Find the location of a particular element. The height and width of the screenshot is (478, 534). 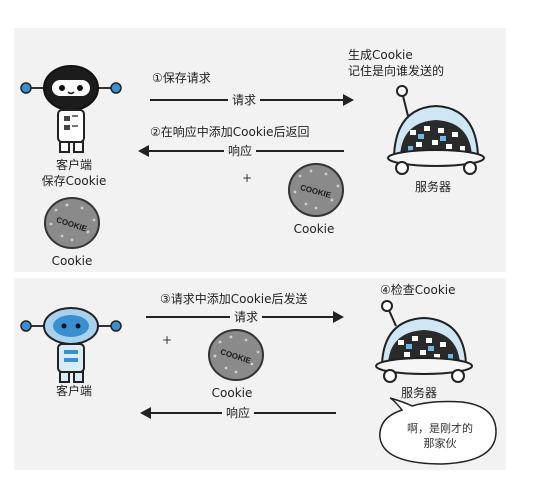

step3-label: ③请求中添加Cookie后发送 is located at coordinates (234, 299).